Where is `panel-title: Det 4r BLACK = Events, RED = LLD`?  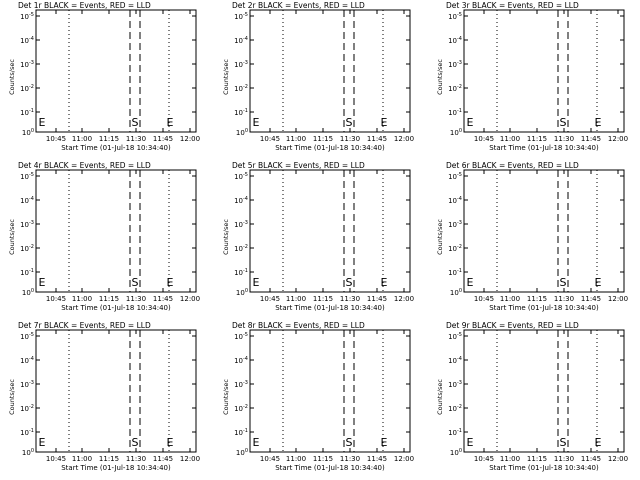 panel-title: Det 4r BLACK = Events, RED = LLD is located at coordinates (84, 165).